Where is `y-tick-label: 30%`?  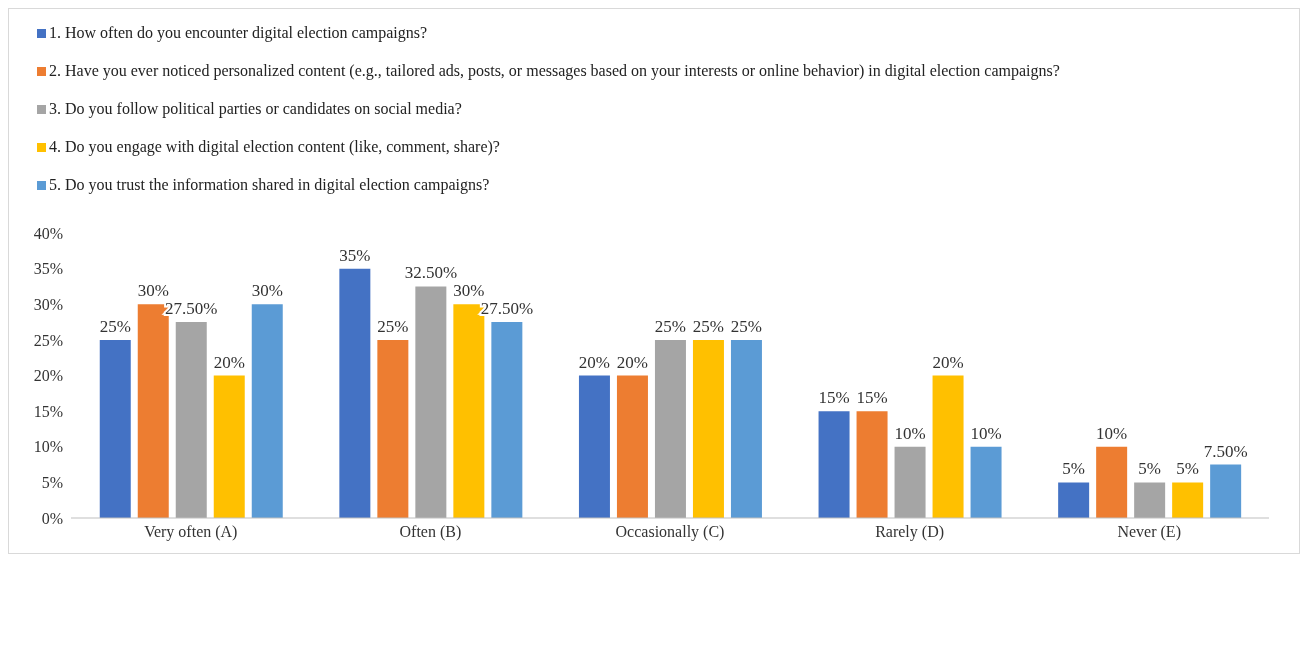
y-tick-label: 30% is located at coordinates (48, 304).